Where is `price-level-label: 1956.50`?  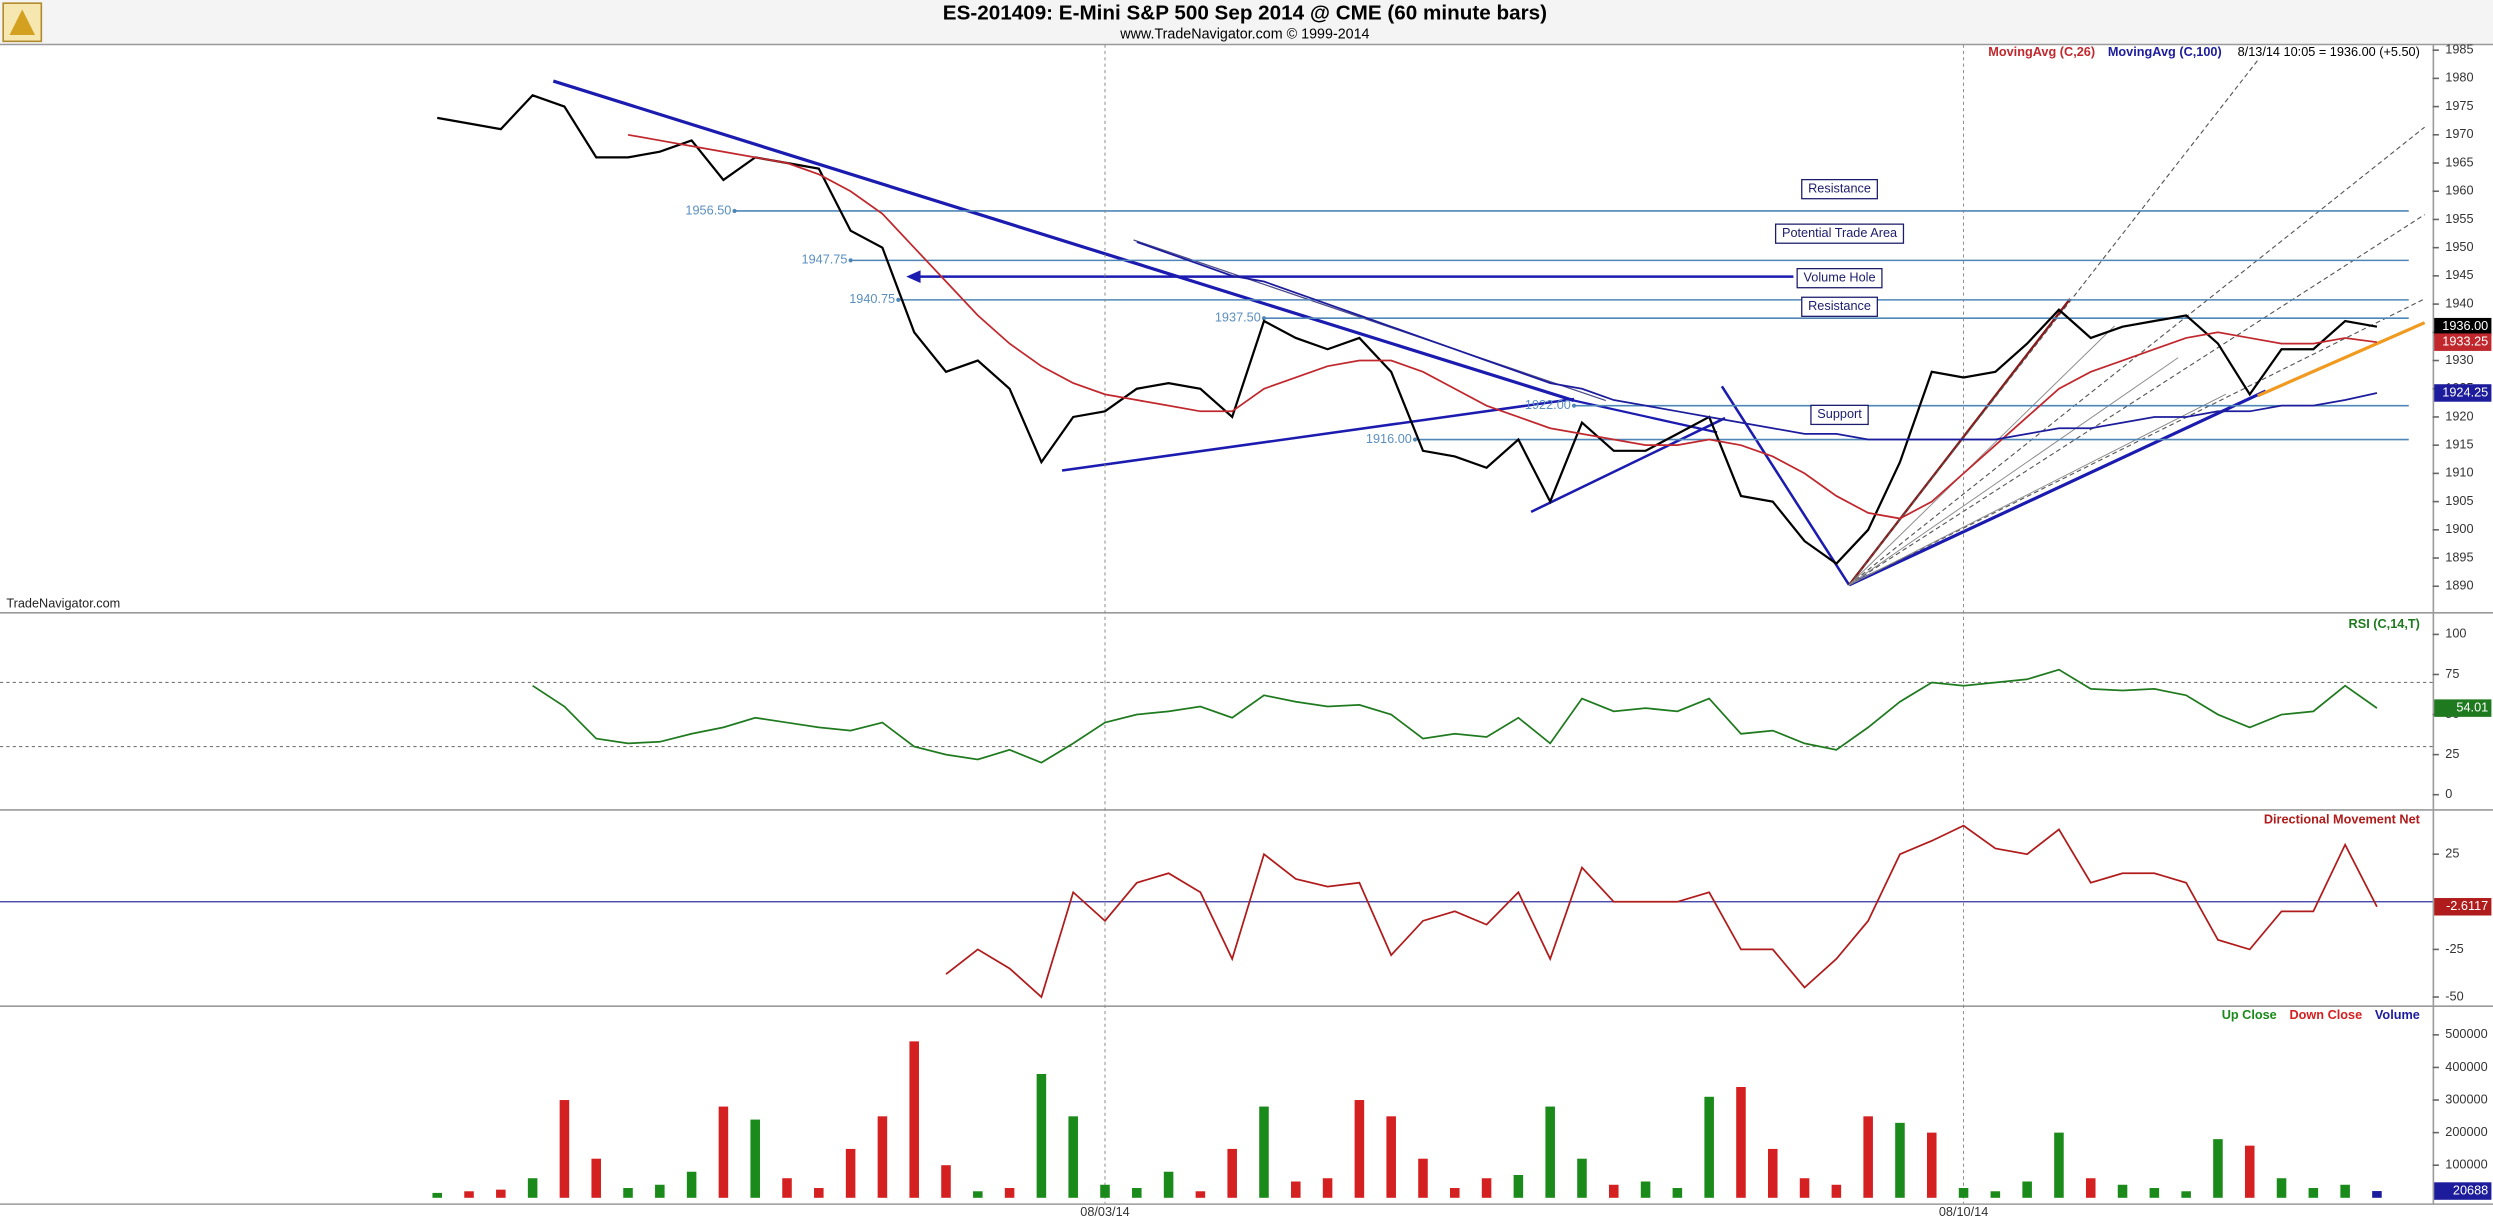 price-level-label: 1956.50 is located at coordinates (708, 209).